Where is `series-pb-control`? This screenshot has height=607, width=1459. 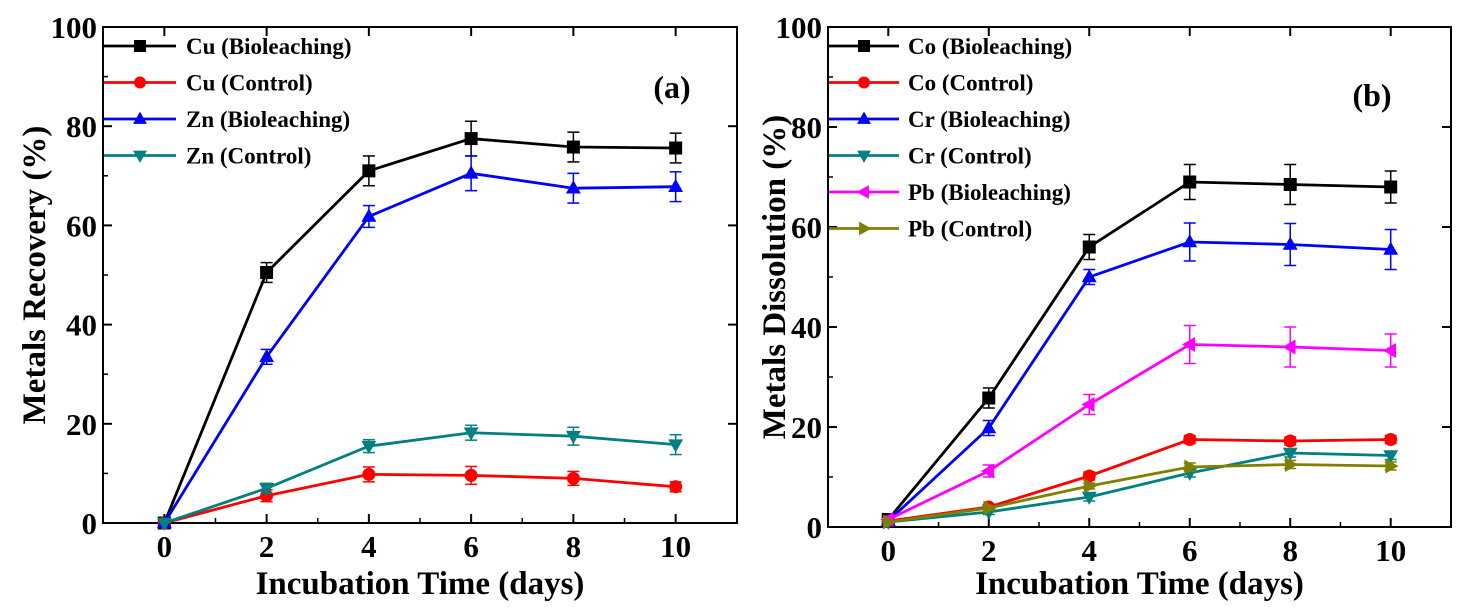
series-pb-control is located at coordinates (1140, 493).